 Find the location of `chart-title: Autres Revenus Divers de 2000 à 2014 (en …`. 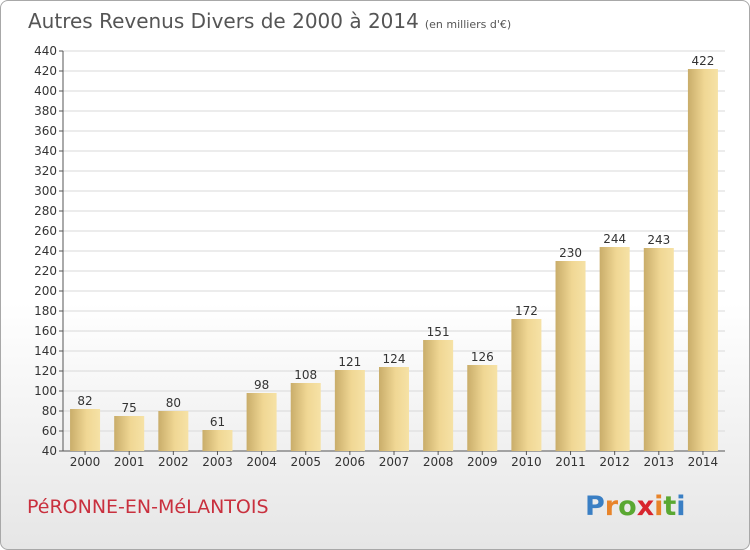

chart-title: Autres Revenus Divers de 2000 à 2014 (en … is located at coordinates (269, 21).